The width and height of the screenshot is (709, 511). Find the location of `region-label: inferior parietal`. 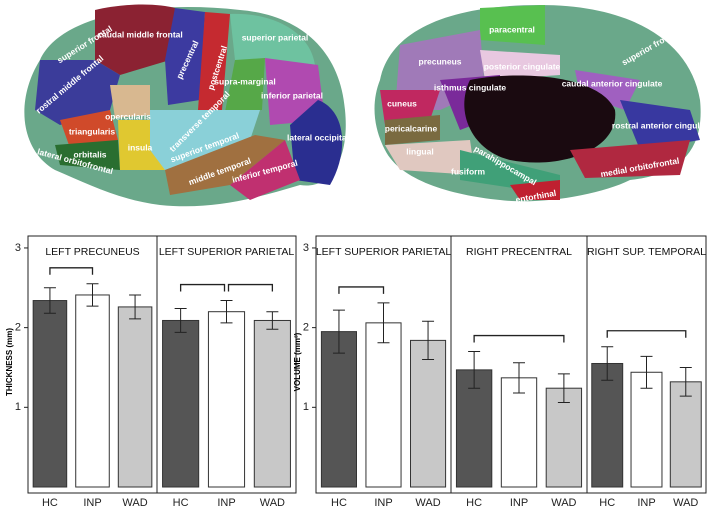

region-label: inferior parietal is located at coordinates (292, 95).